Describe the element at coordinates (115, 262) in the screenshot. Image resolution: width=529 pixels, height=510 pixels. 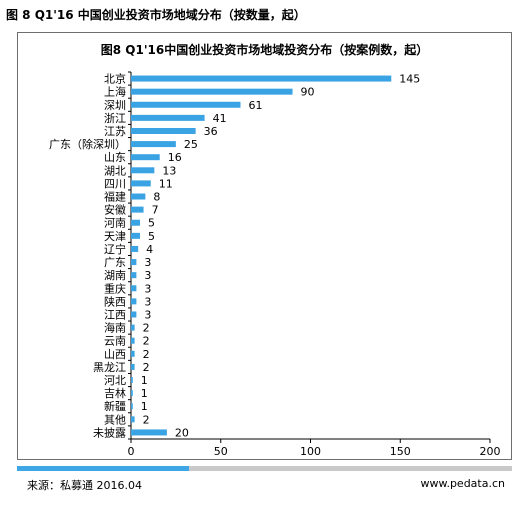
I see `category-label: 广东` at that location.